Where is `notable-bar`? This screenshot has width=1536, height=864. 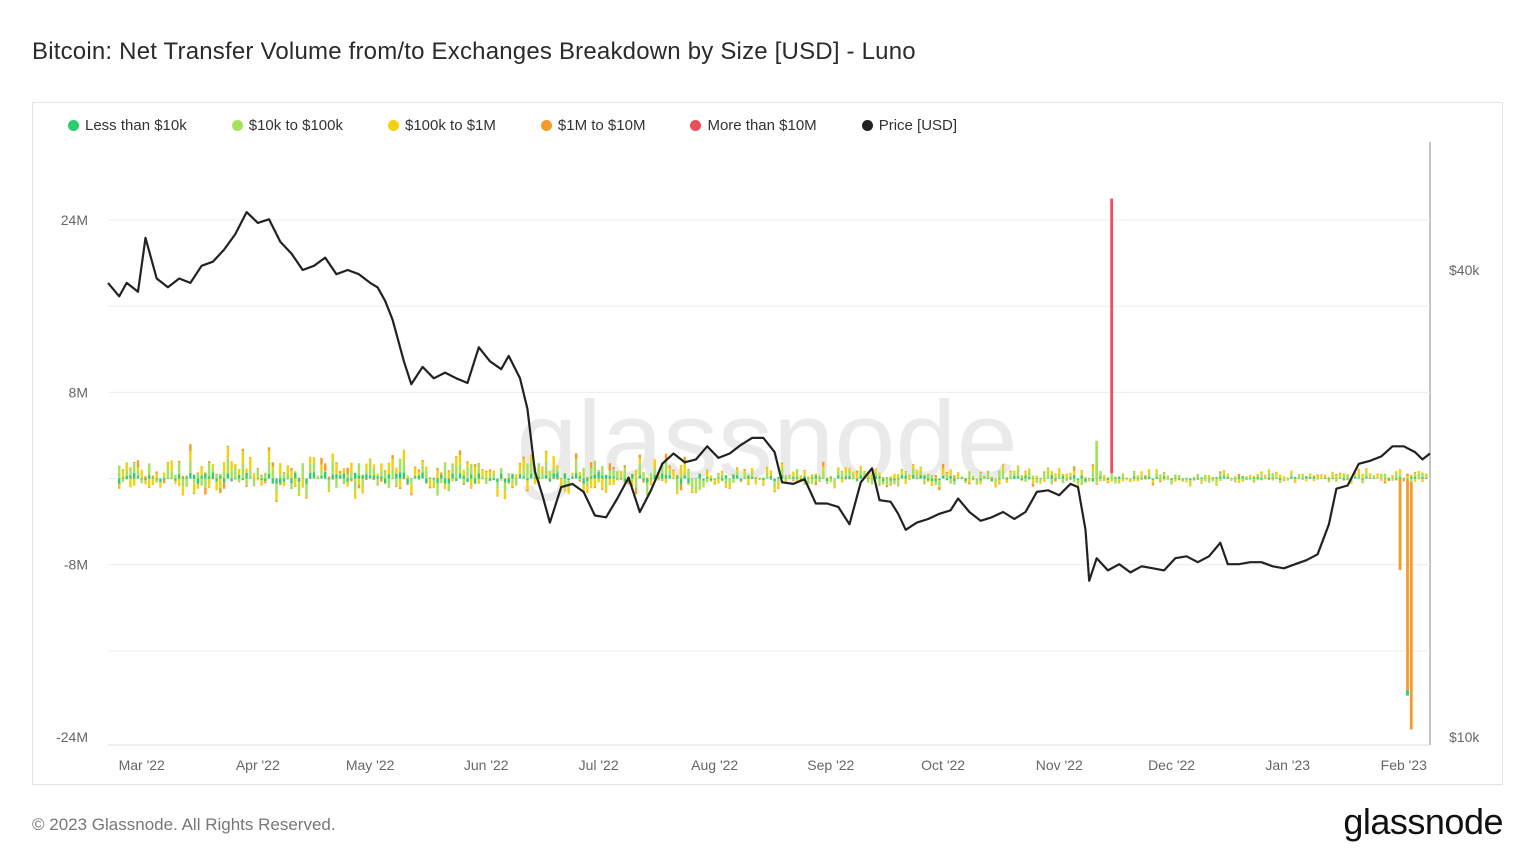 notable-bar is located at coordinates (1407, 693).